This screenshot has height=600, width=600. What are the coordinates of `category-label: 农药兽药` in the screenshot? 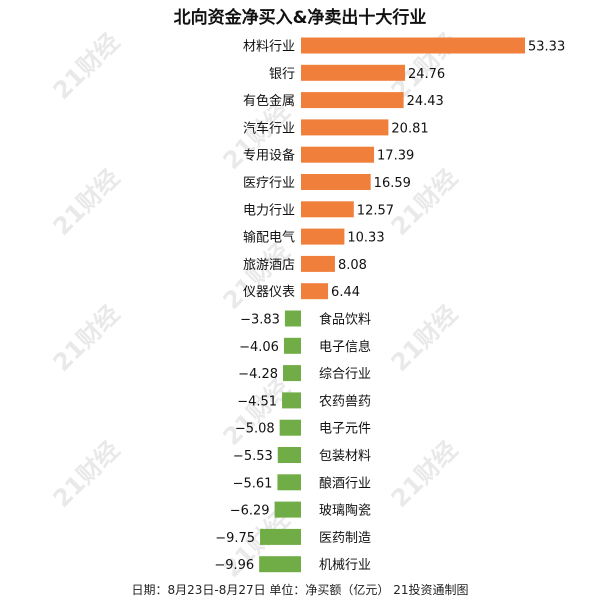 It's located at (345, 401).